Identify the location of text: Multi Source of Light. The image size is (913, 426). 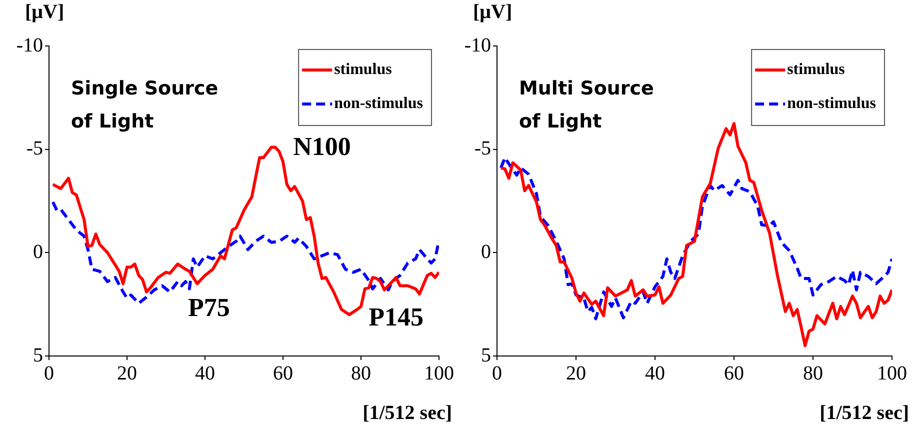
(586, 104).